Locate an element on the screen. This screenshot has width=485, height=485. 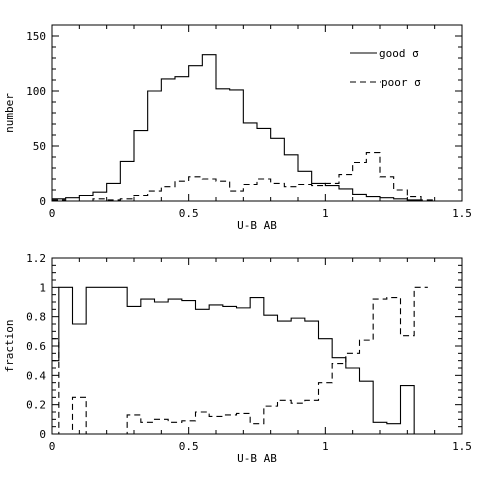
y-tick-label: 0.2 is located at coordinates (36, 405).